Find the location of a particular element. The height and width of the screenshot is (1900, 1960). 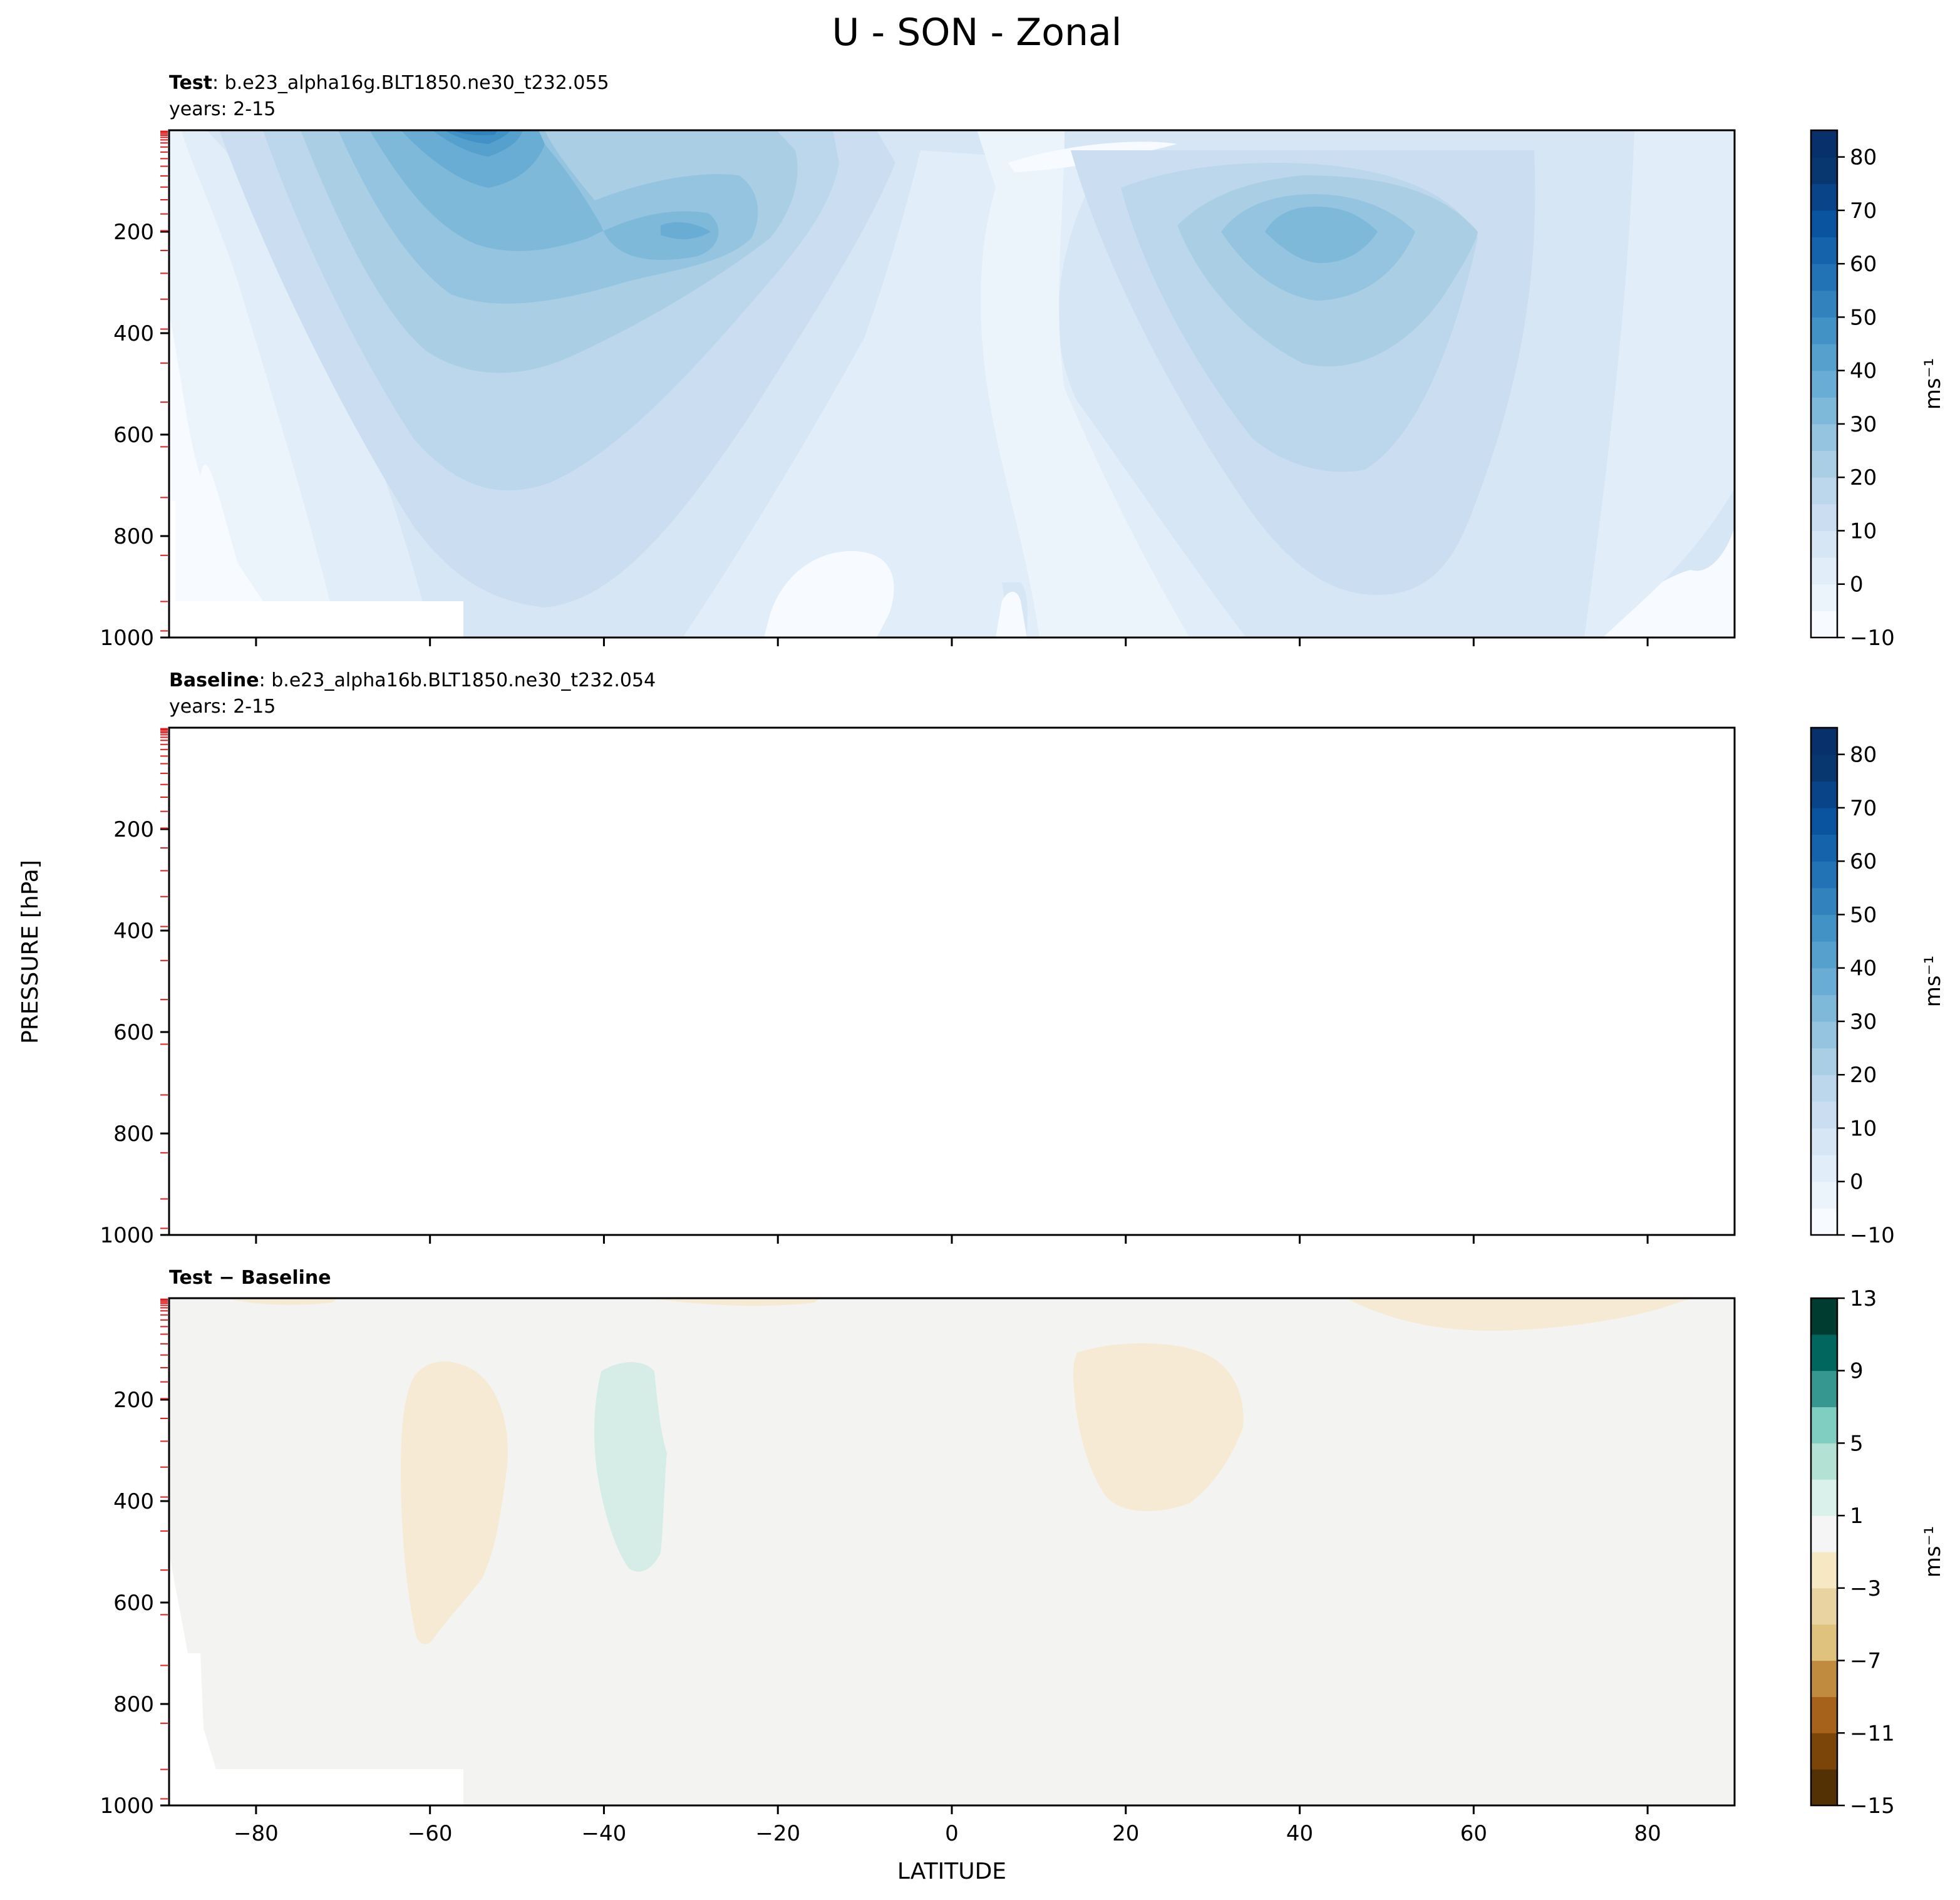

colorbar-label: ms⁻¹ is located at coordinates (1933, 1551).